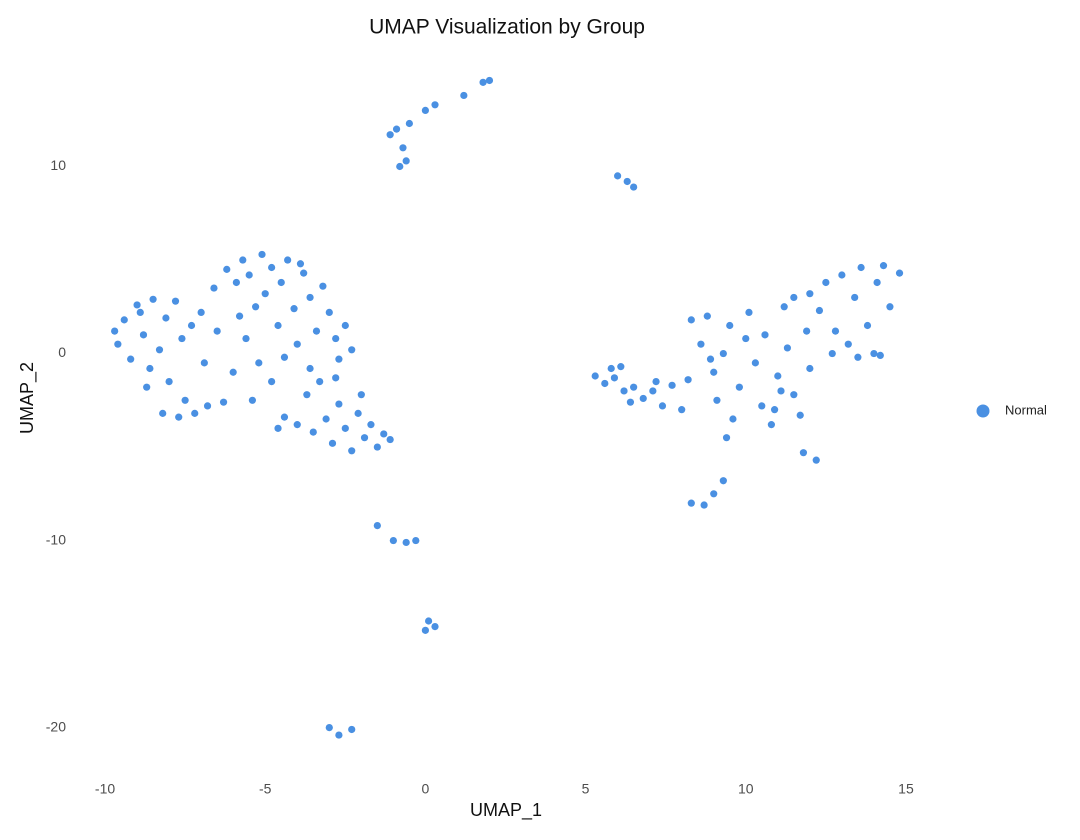 The width and height of the screenshot is (1080, 840). I want to click on chart-title: UMAP Visualization by Group, so click(507, 27).